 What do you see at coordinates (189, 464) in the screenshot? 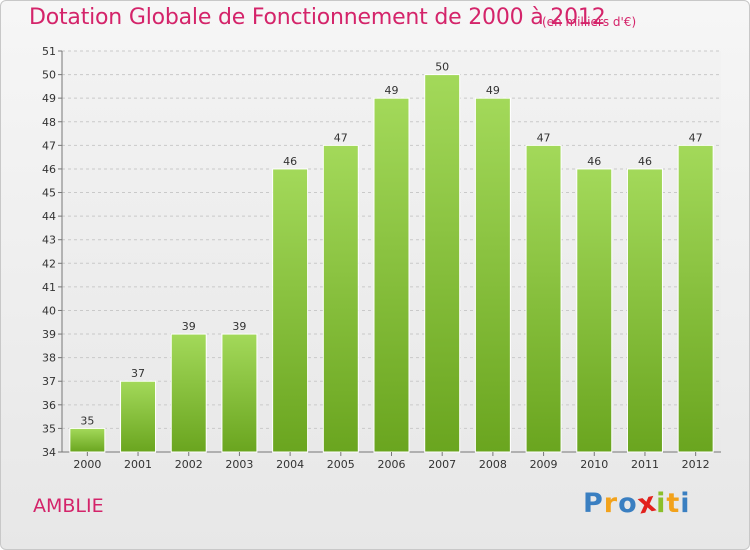
I see `x-tick-label: 2002` at bounding box center [189, 464].